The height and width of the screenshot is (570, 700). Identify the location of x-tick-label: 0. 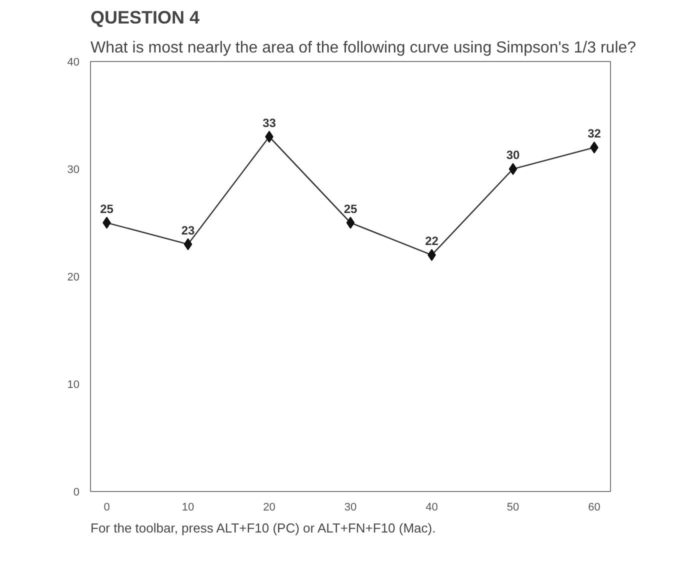
(107, 508).